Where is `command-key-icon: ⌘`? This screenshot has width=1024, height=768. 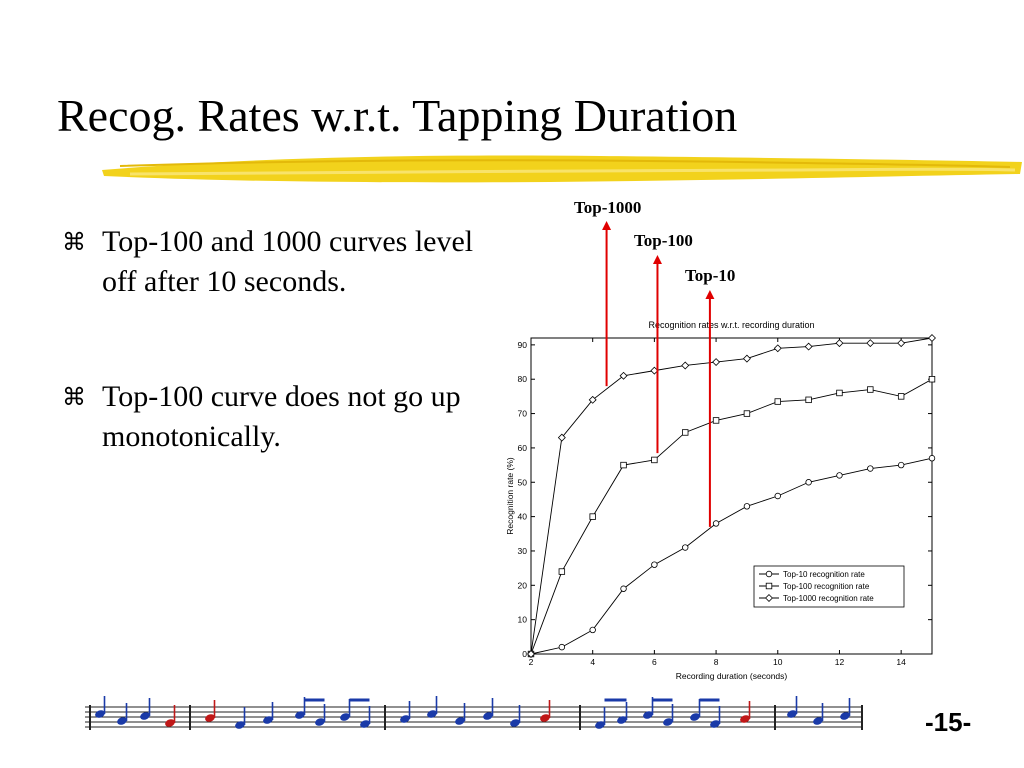 command-key-icon: ⌘ is located at coordinates (74, 397).